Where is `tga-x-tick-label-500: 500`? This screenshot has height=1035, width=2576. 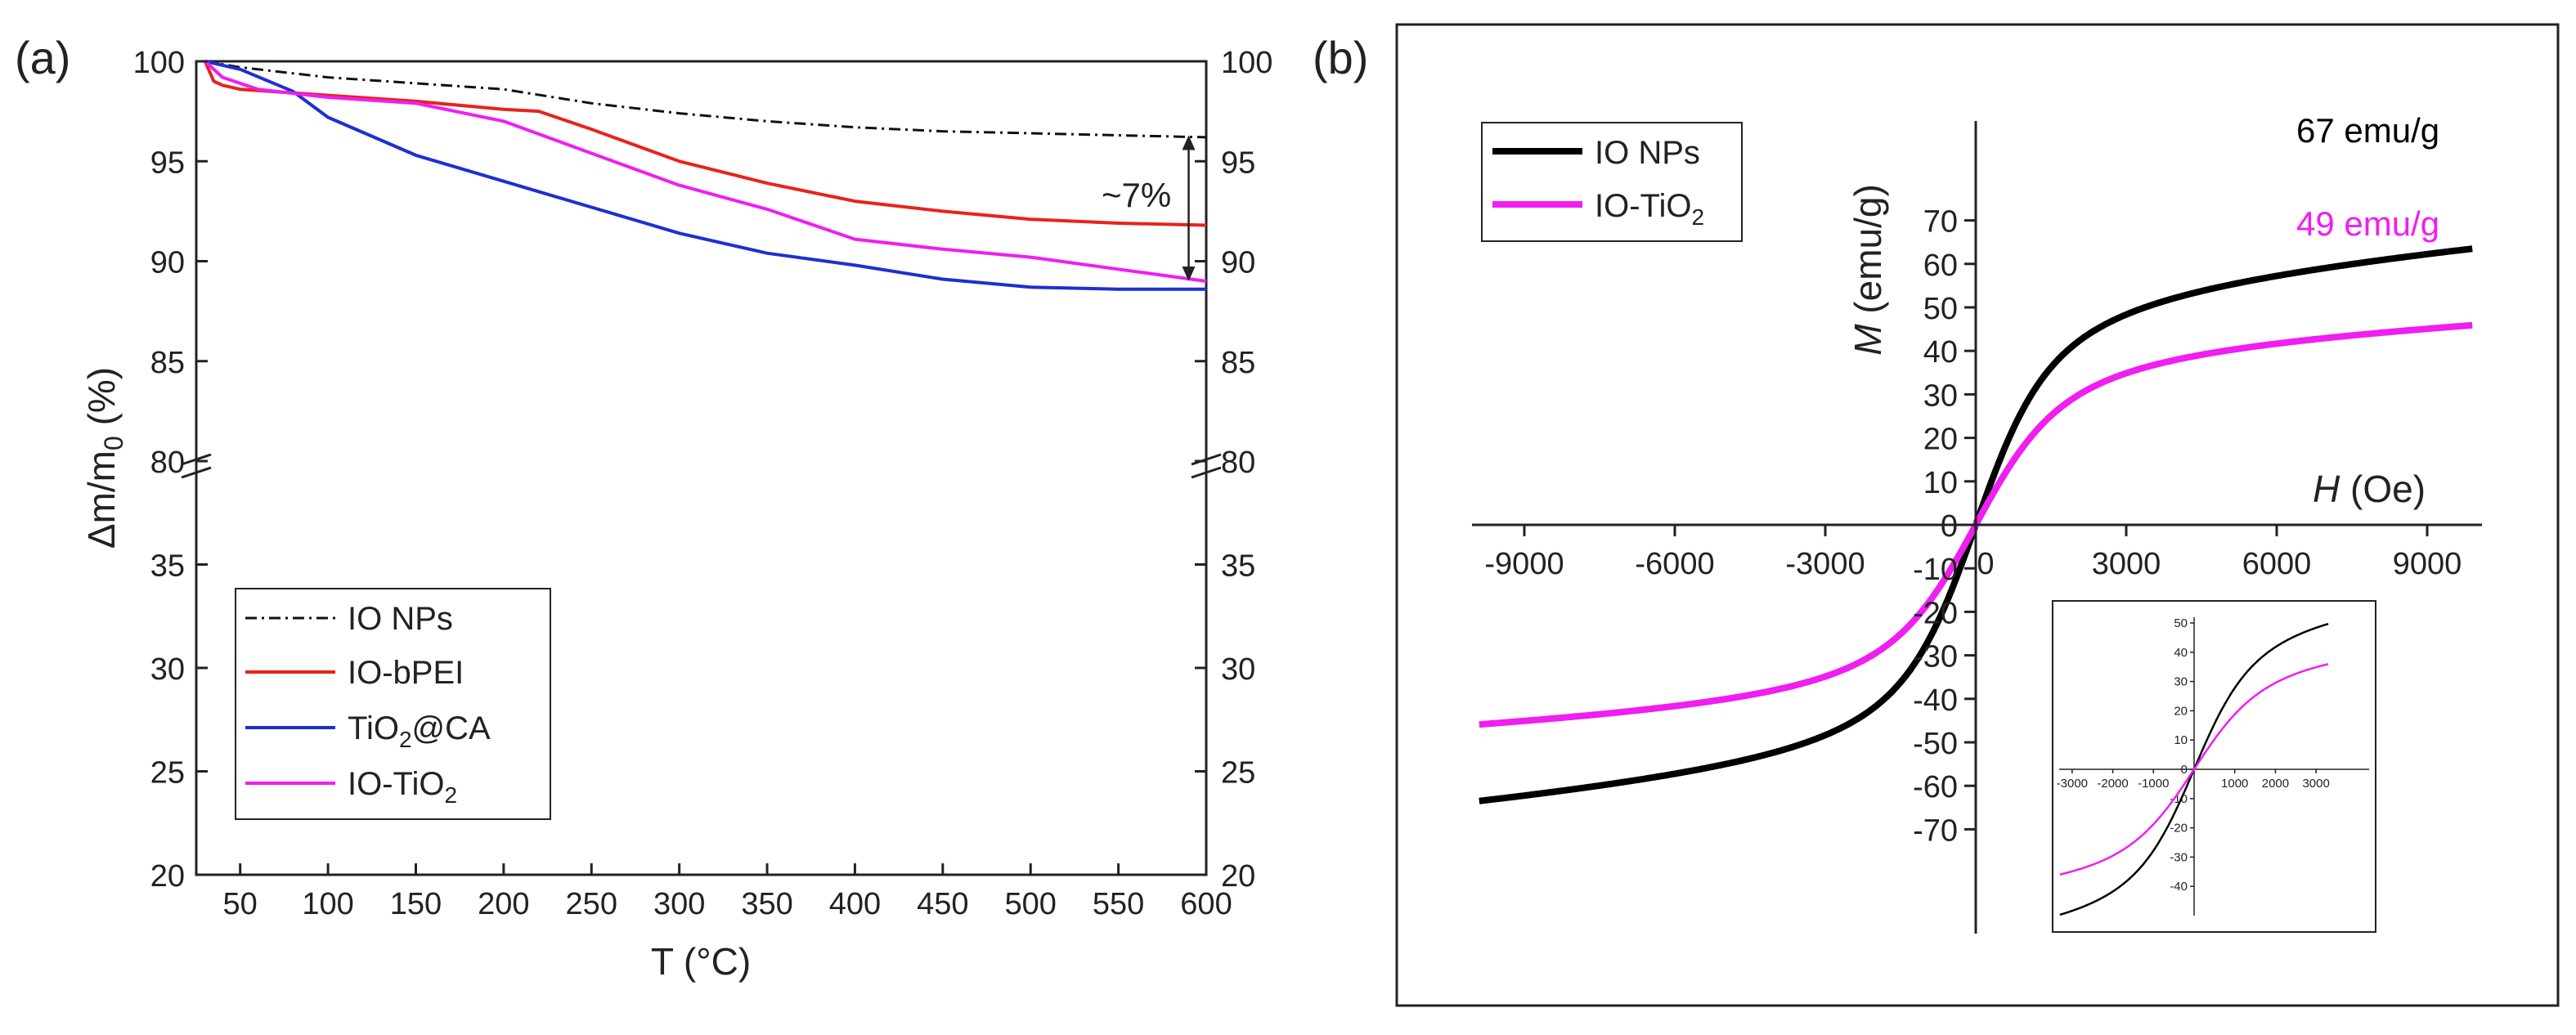 tga-x-tick-label-500: 500 is located at coordinates (1031, 904).